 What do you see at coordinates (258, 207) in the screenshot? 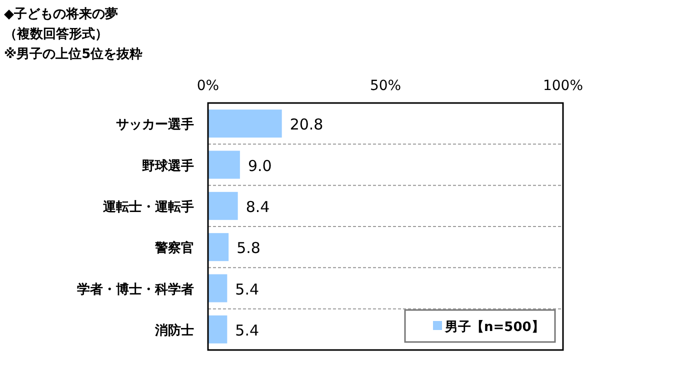
I see `data-label: 8.4` at bounding box center [258, 207].